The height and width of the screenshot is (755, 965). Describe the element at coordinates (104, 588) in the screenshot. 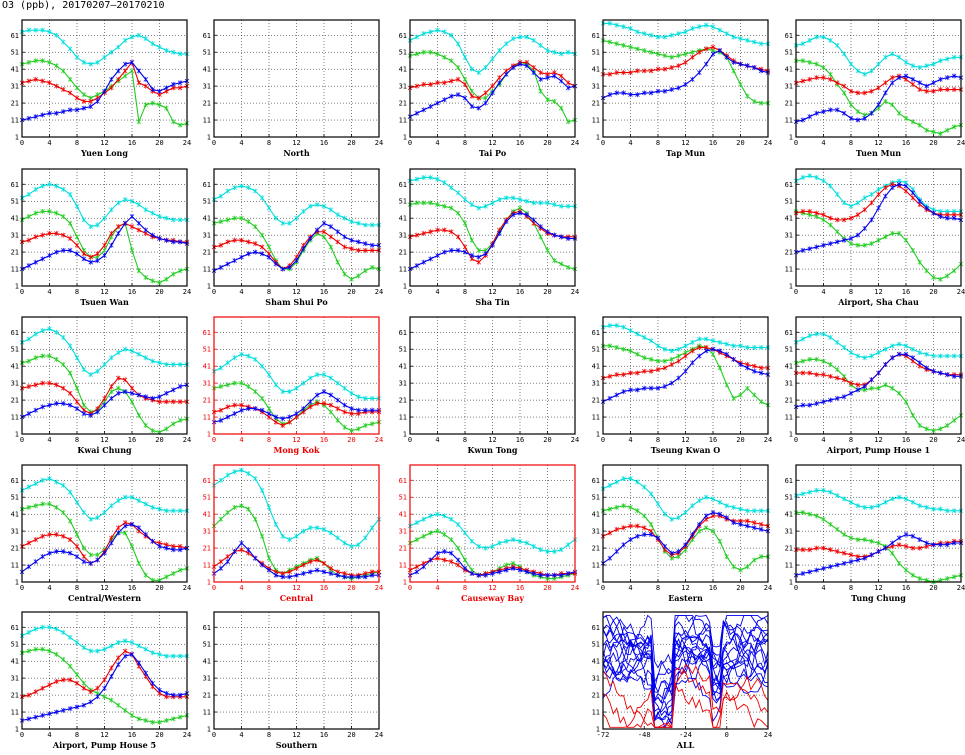

I see `x-tick-label: 12` at that location.